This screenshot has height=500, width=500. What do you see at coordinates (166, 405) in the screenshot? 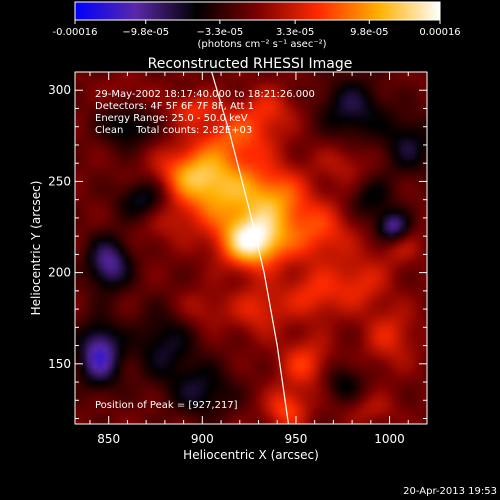
I see `annotation-peak-position: Position of Peak = [927,217]` at bounding box center [166, 405].